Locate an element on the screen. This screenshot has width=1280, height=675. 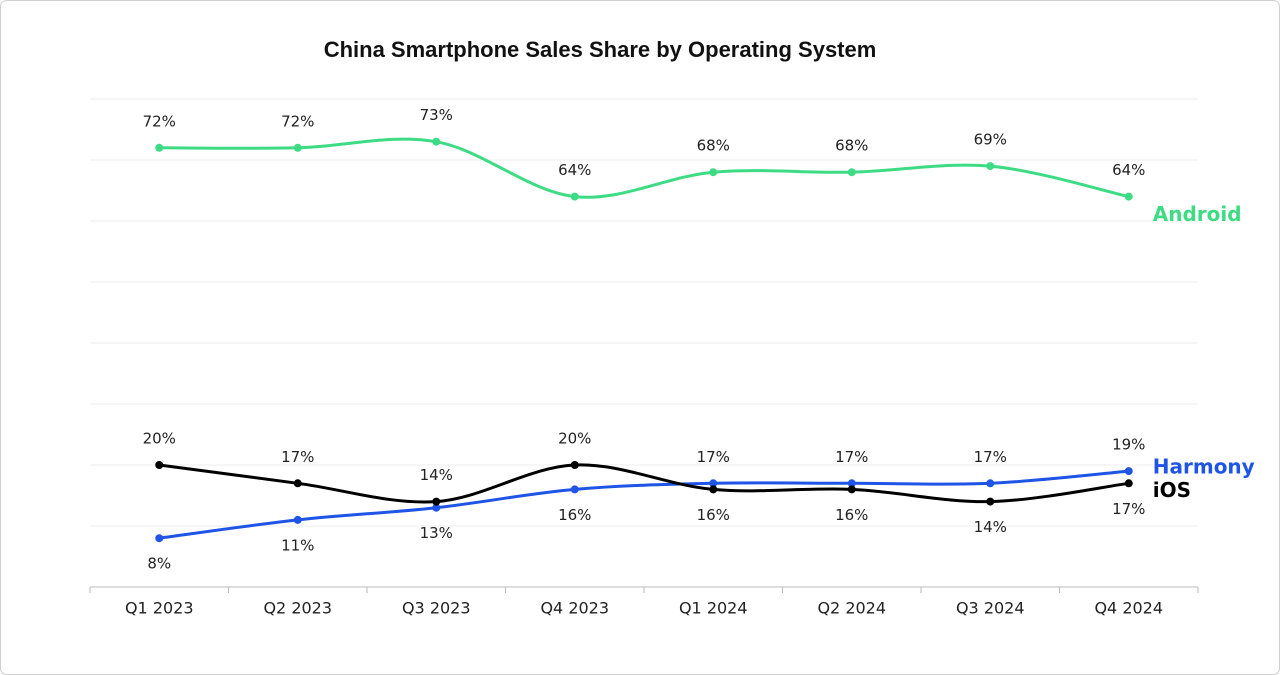
value-label: 8% is located at coordinates (159, 564).